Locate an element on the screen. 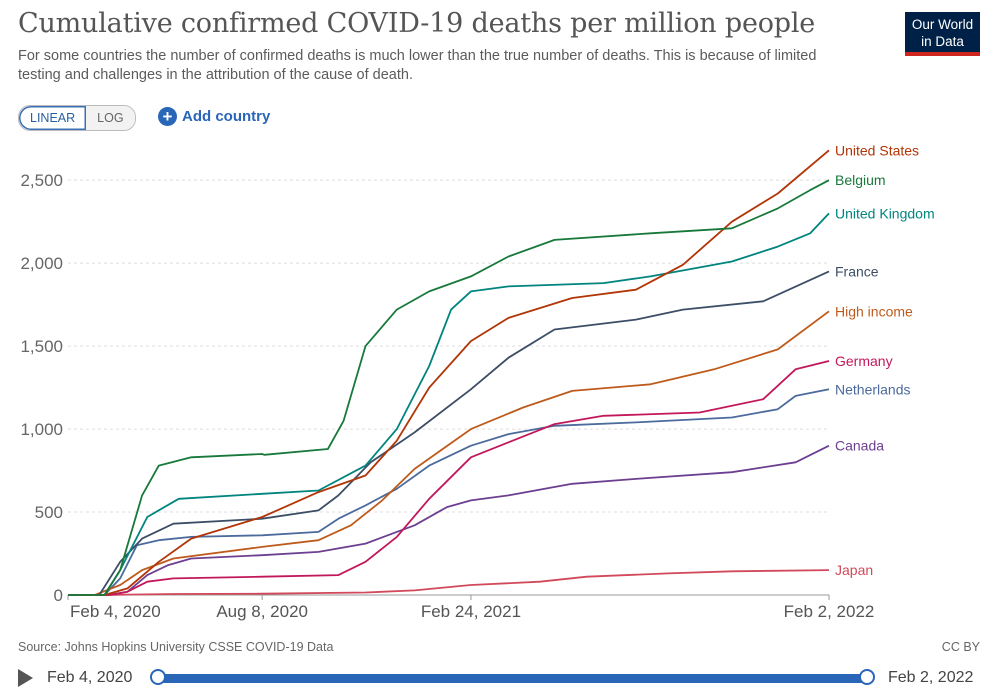 This screenshot has height=697, width=997. license-link: CC BY is located at coordinates (960, 647).